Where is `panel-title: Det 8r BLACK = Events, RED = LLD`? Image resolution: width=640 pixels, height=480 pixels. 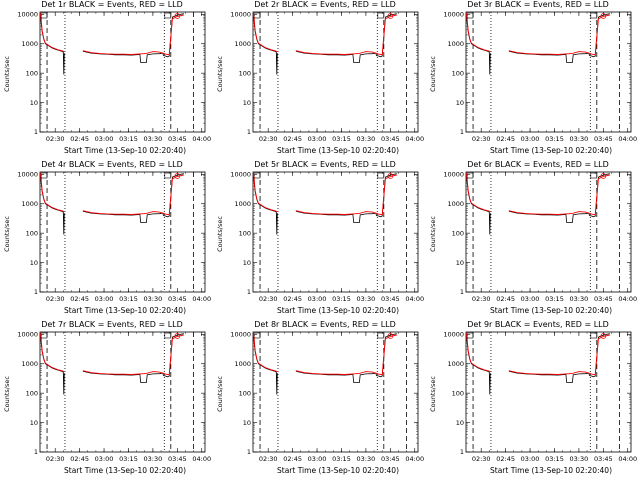
panel-title: Det 8r BLACK = Events, RED = LLD is located at coordinates (325, 324).